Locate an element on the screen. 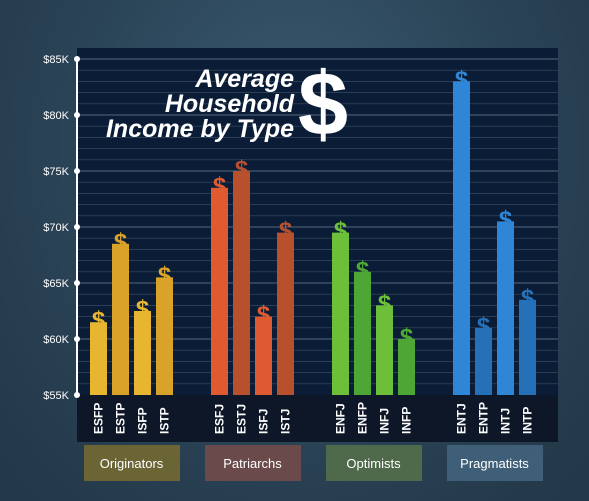 This screenshot has height=501, width=589. x-tick-label: ENTJ is located at coordinates (462, 418).